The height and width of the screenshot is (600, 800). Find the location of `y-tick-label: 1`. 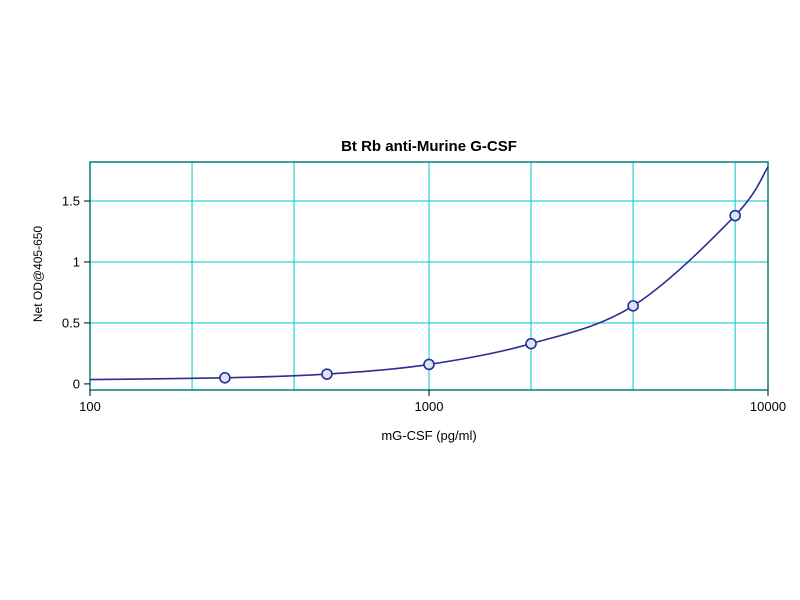

y-tick-label: 1 is located at coordinates (76, 261).